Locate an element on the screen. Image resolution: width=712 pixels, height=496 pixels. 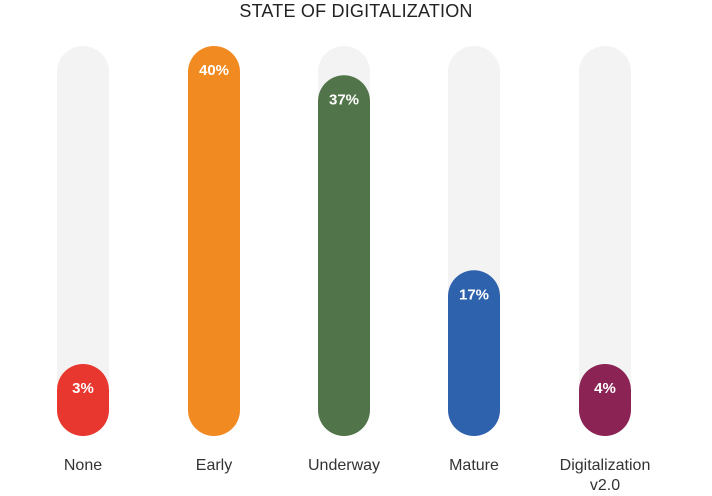
category-label: Early is located at coordinates (214, 465).